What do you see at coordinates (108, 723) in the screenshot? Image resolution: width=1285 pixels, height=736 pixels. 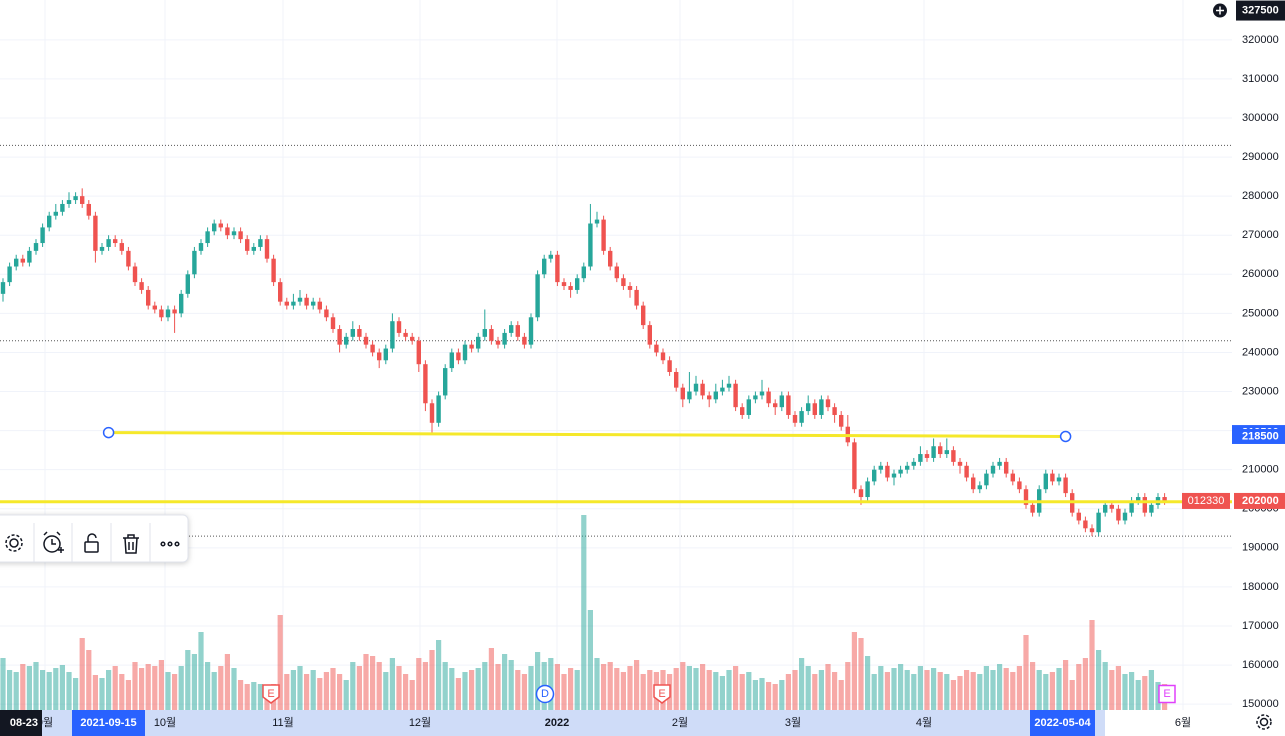 I see `x-highlight-label: 2021-09-15` at bounding box center [108, 723].